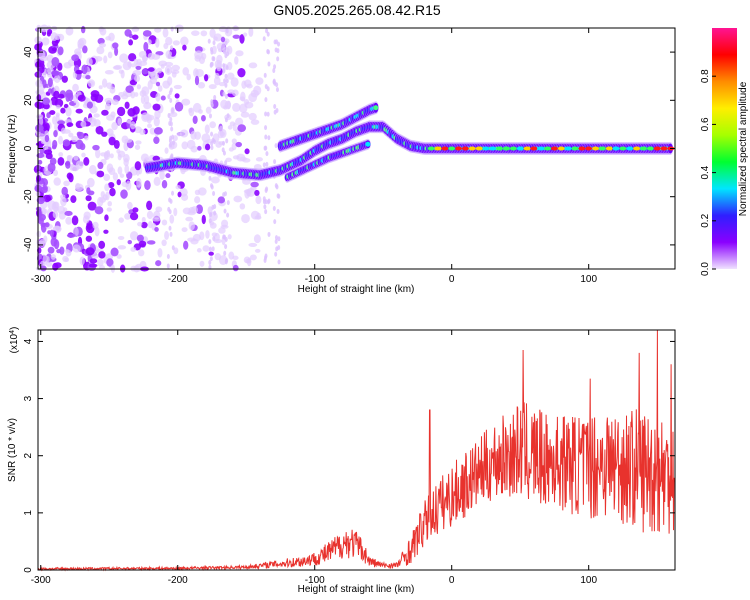 This screenshot has height=600, width=750. Describe the element at coordinates (28, 398) in the screenshot. I see `y-tick-label: 3` at that location.